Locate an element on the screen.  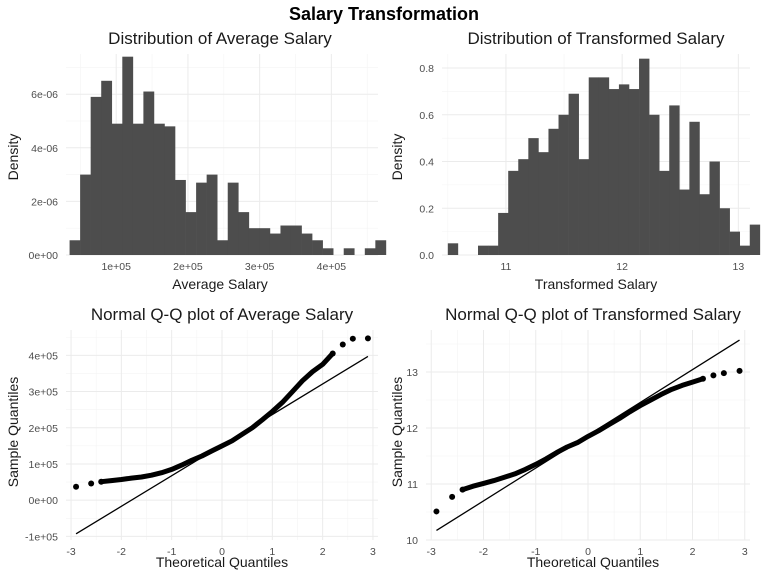
y-tick-label: 4e+05 is located at coordinates (44, 356).